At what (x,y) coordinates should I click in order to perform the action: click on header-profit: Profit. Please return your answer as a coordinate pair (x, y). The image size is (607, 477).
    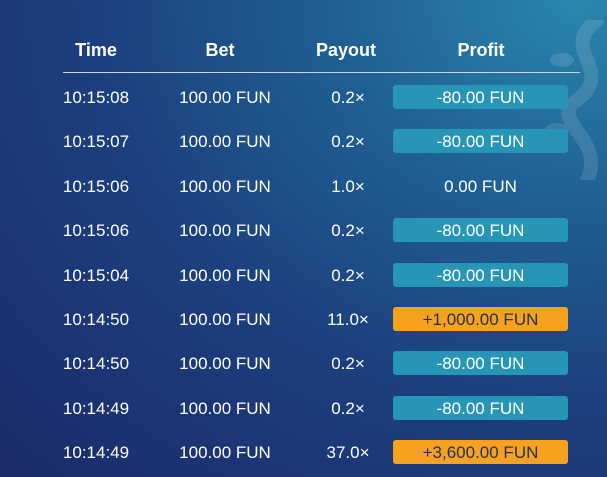
    Looking at the image, I should click on (481, 50).